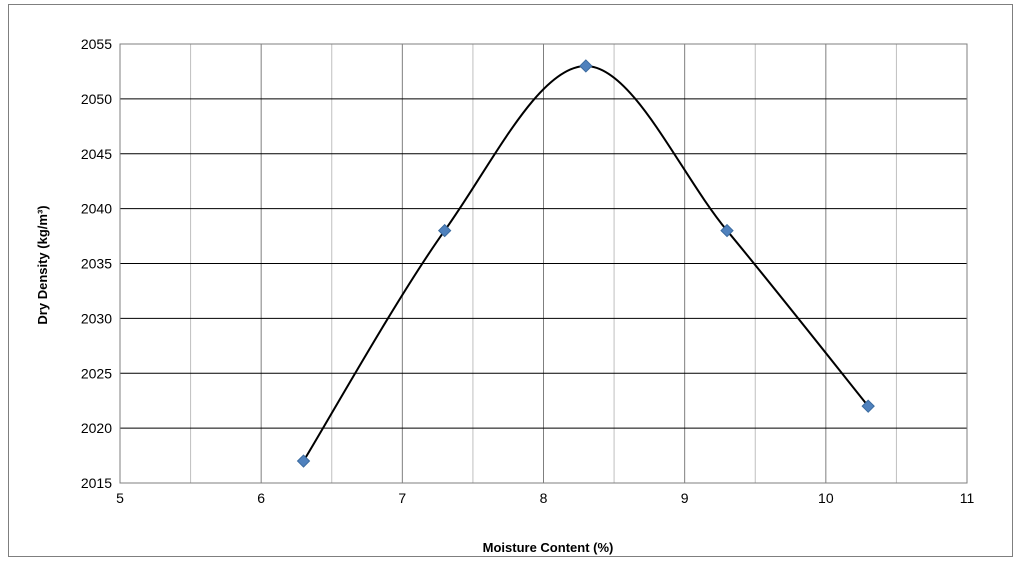 The width and height of the screenshot is (1020, 562). What do you see at coordinates (96, 44) in the screenshot?
I see `y-tick-label: 2055` at bounding box center [96, 44].